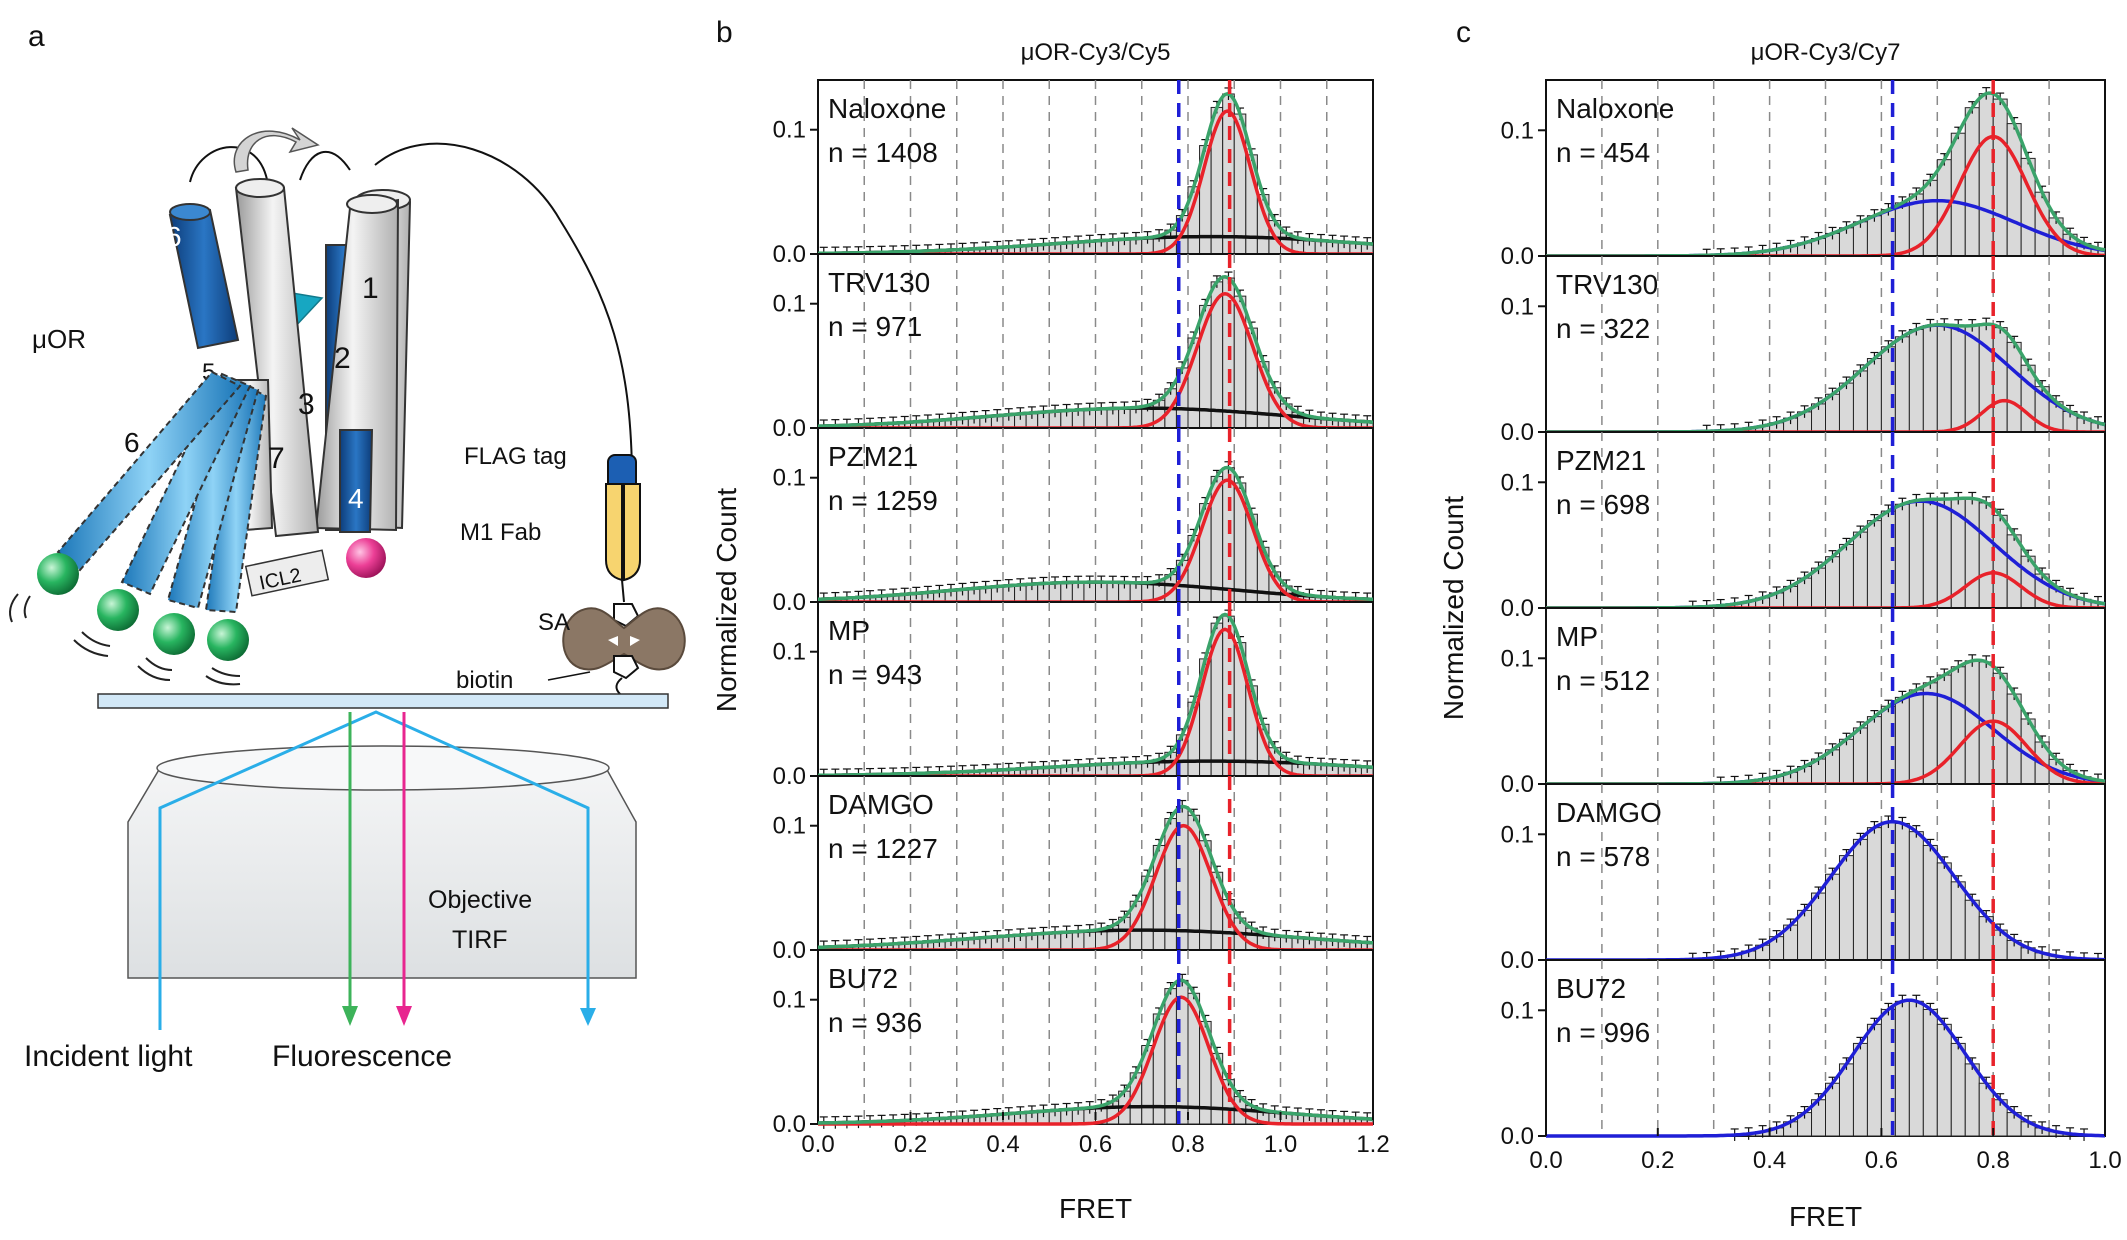 The width and height of the screenshot is (2127, 1240). What do you see at coordinates (484, 680) in the screenshot?
I see `biotin-label: biotin` at bounding box center [484, 680].